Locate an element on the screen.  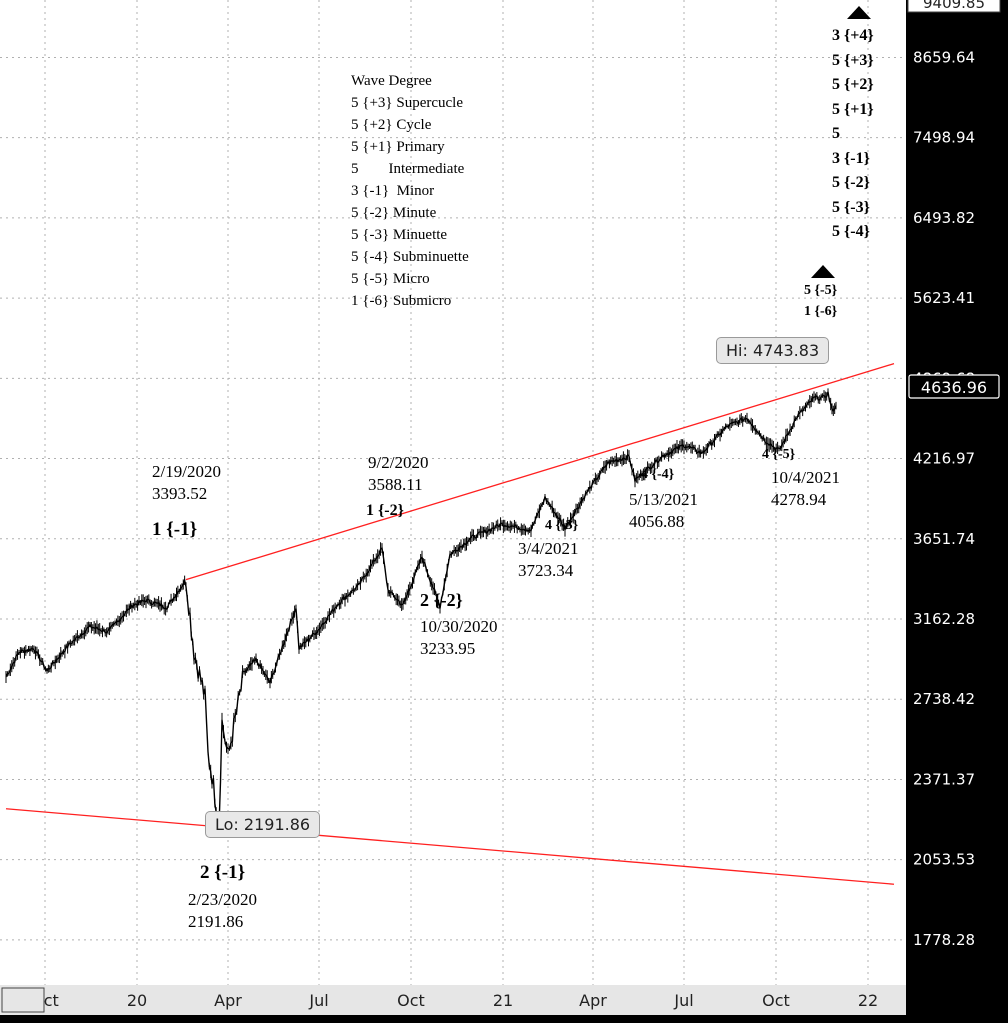
wave-count-label: 5 {-2} is located at coordinates (851, 182).